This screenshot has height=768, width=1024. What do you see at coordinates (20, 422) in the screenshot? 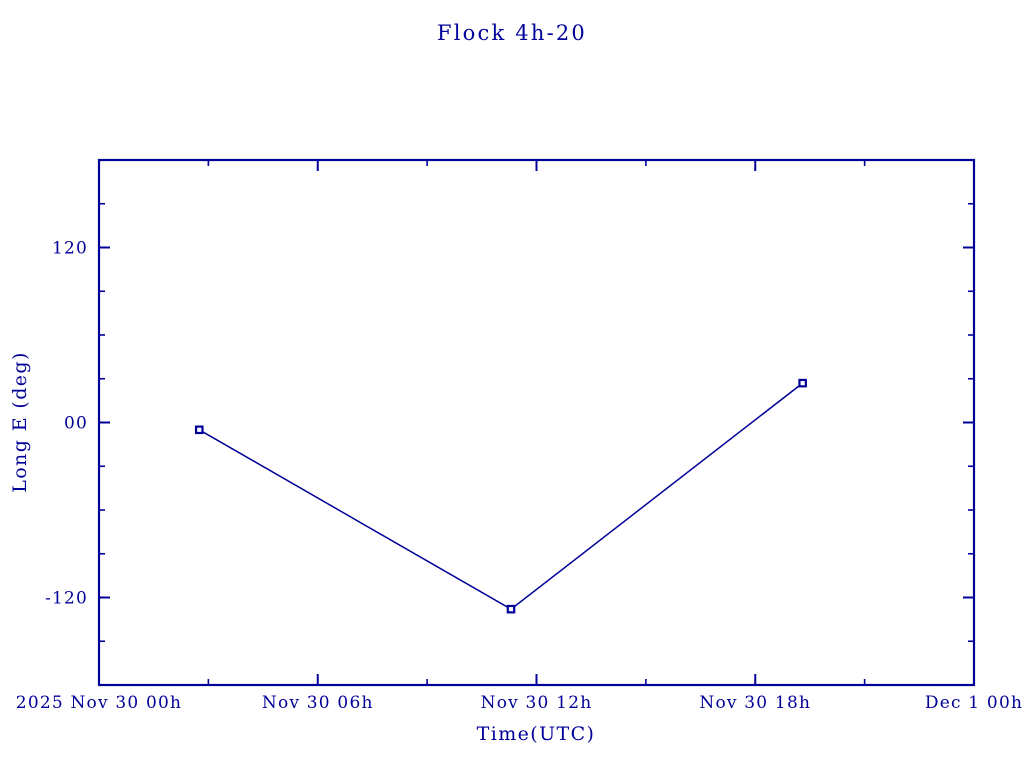
I see `y-axis-title: Long E (deg)` at bounding box center [20, 422].